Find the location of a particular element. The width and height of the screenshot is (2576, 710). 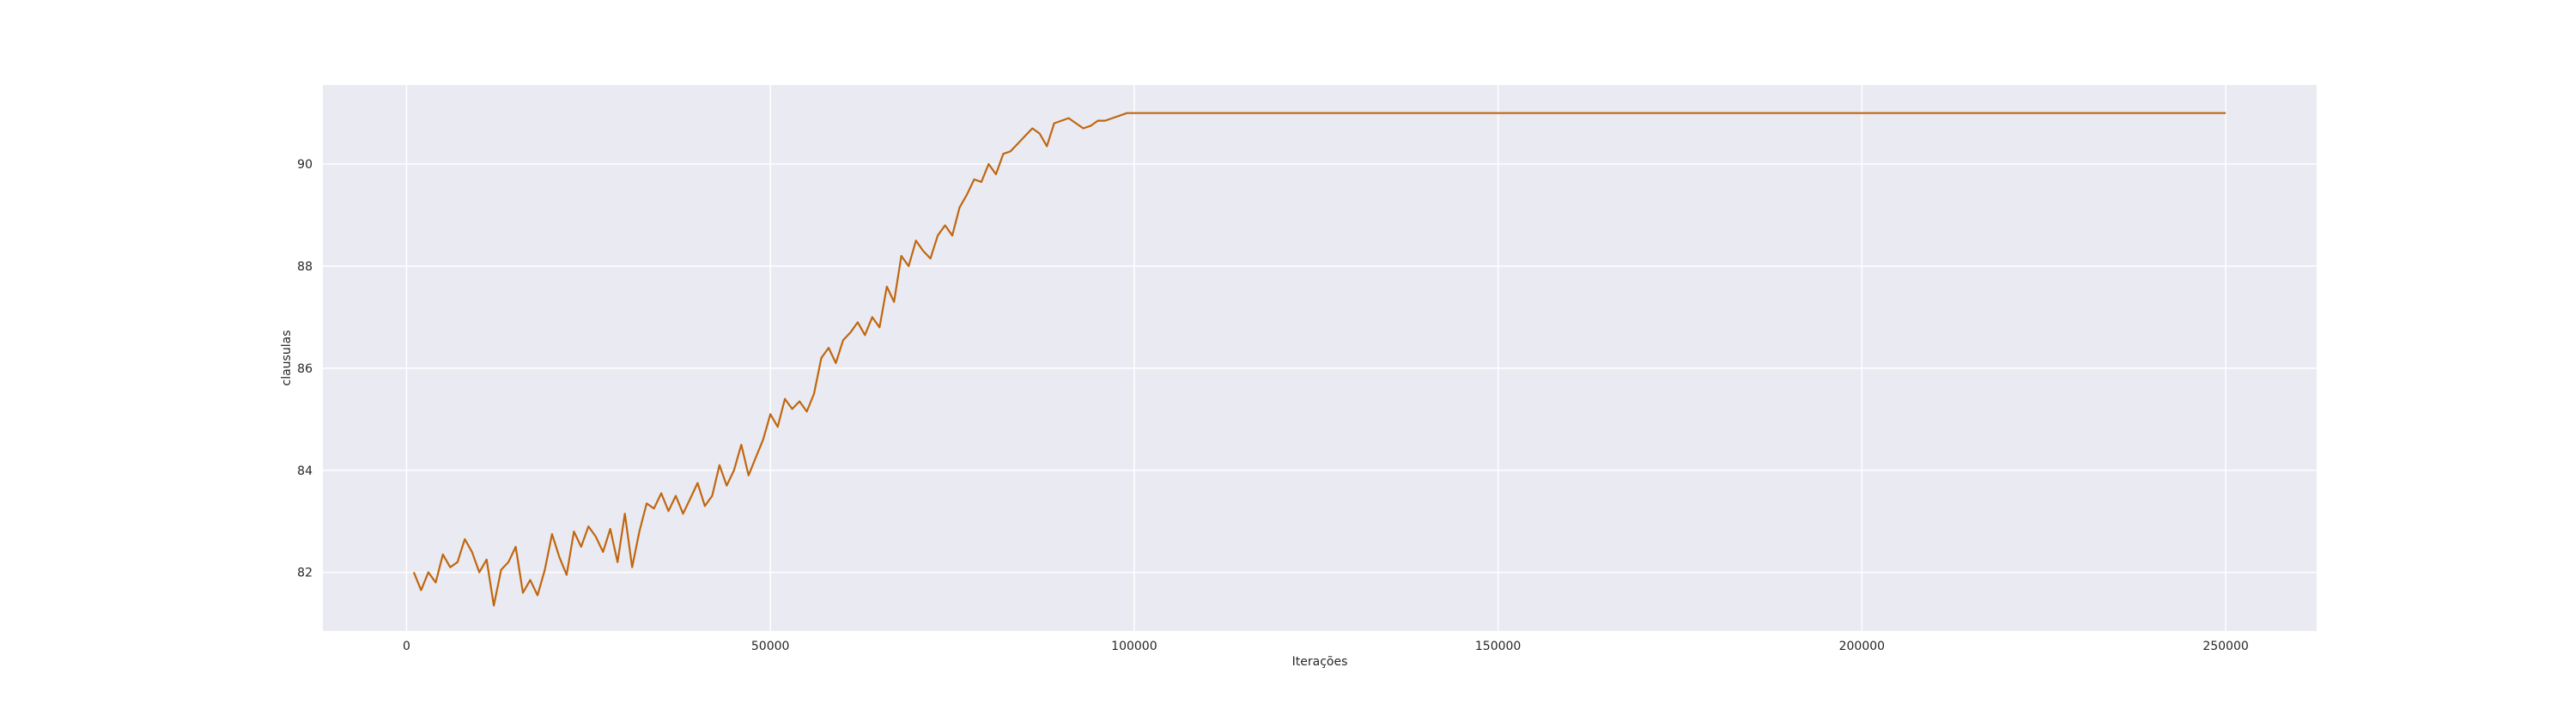

x-tick-label: 250000 is located at coordinates (2225, 646).